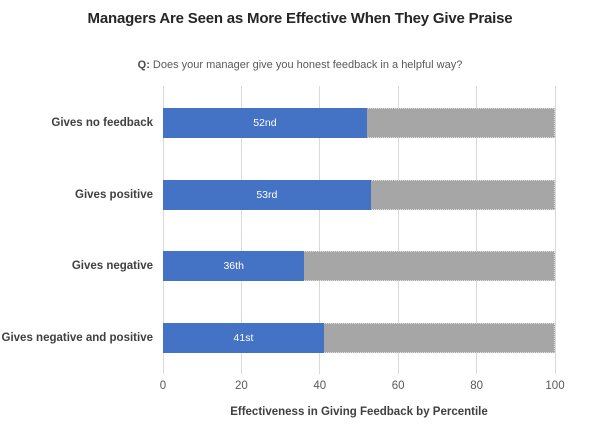 Image resolution: width=600 pixels, height=434 pixels. I want to click on bar-fill: 36th, so click(234, 266).